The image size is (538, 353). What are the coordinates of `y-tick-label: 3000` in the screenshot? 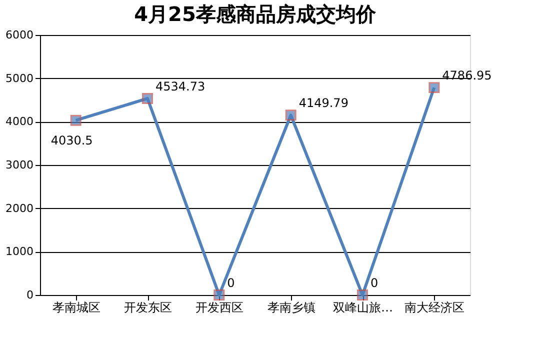 It's located at (20, 165).